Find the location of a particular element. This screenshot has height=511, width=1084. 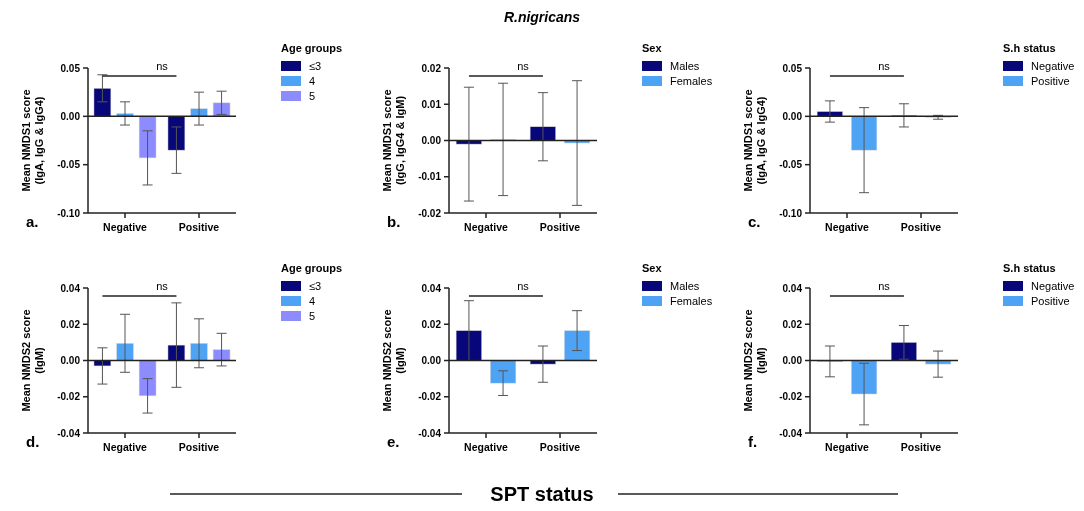

text: f. is located at coordinates (753, 441).